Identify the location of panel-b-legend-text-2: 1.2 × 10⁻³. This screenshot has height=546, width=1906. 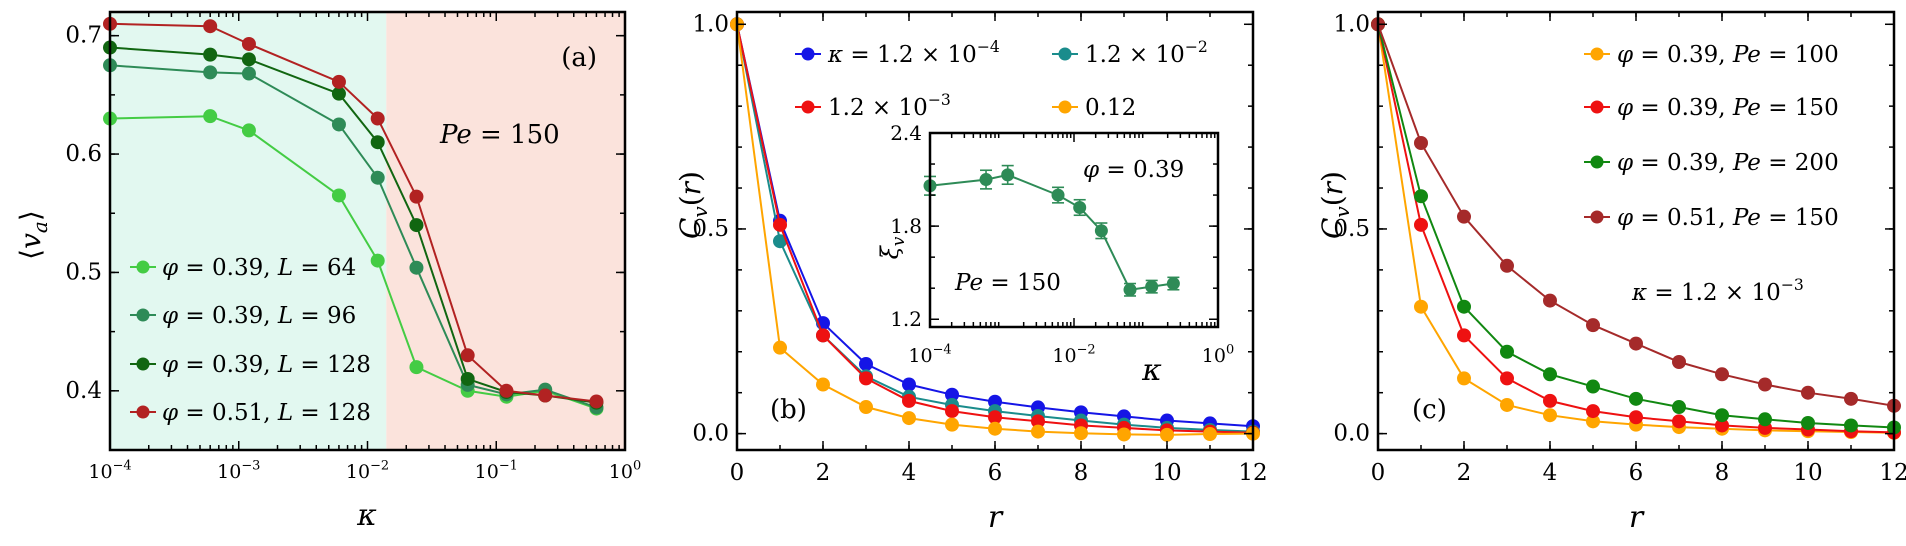
(889, 105).